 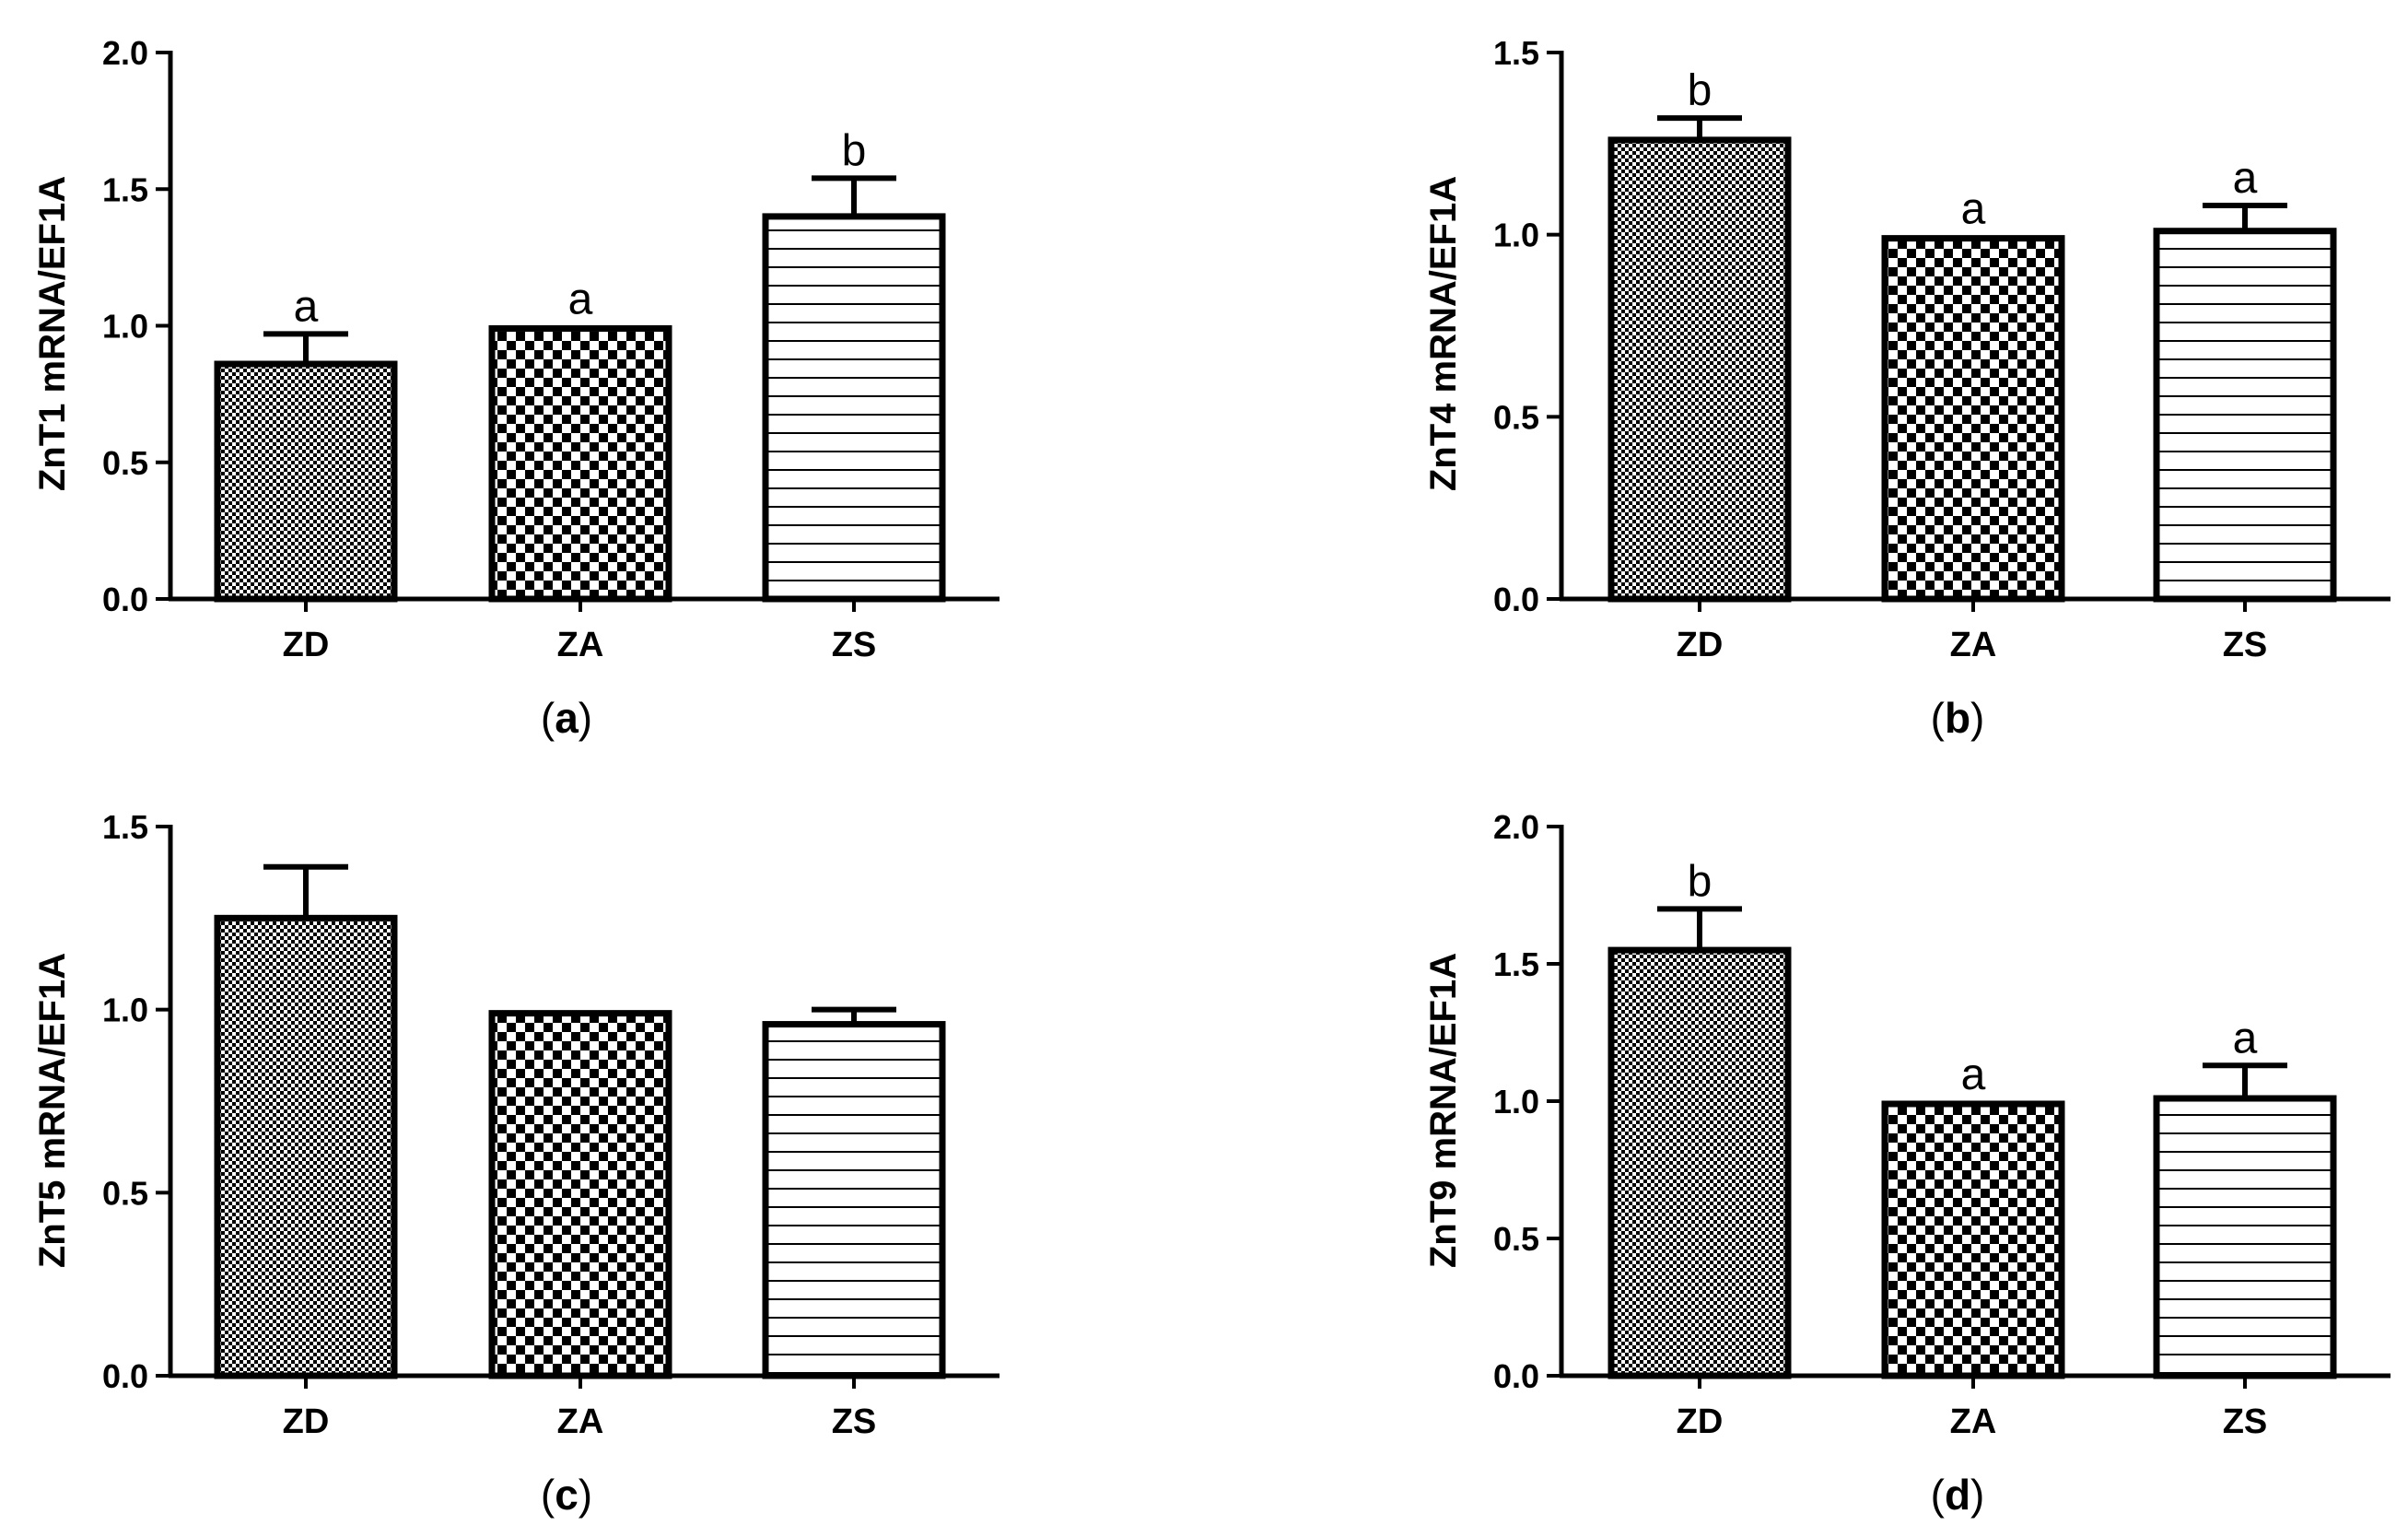 I want to click on panel-letter: d, so click(x=1958, y=1495).